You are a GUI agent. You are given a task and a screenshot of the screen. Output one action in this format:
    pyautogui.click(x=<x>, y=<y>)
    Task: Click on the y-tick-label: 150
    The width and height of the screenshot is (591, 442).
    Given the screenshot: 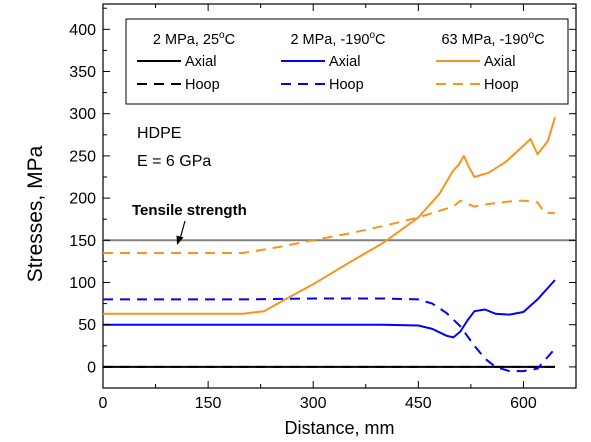 What is the action you would take?
    pyautogui.click(x=82, y=241)
    